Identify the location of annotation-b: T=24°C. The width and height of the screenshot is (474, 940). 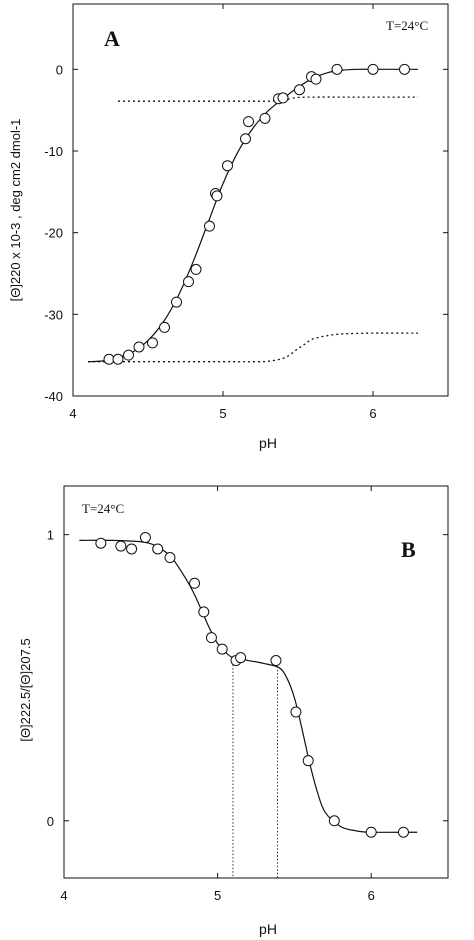
(103, 508).